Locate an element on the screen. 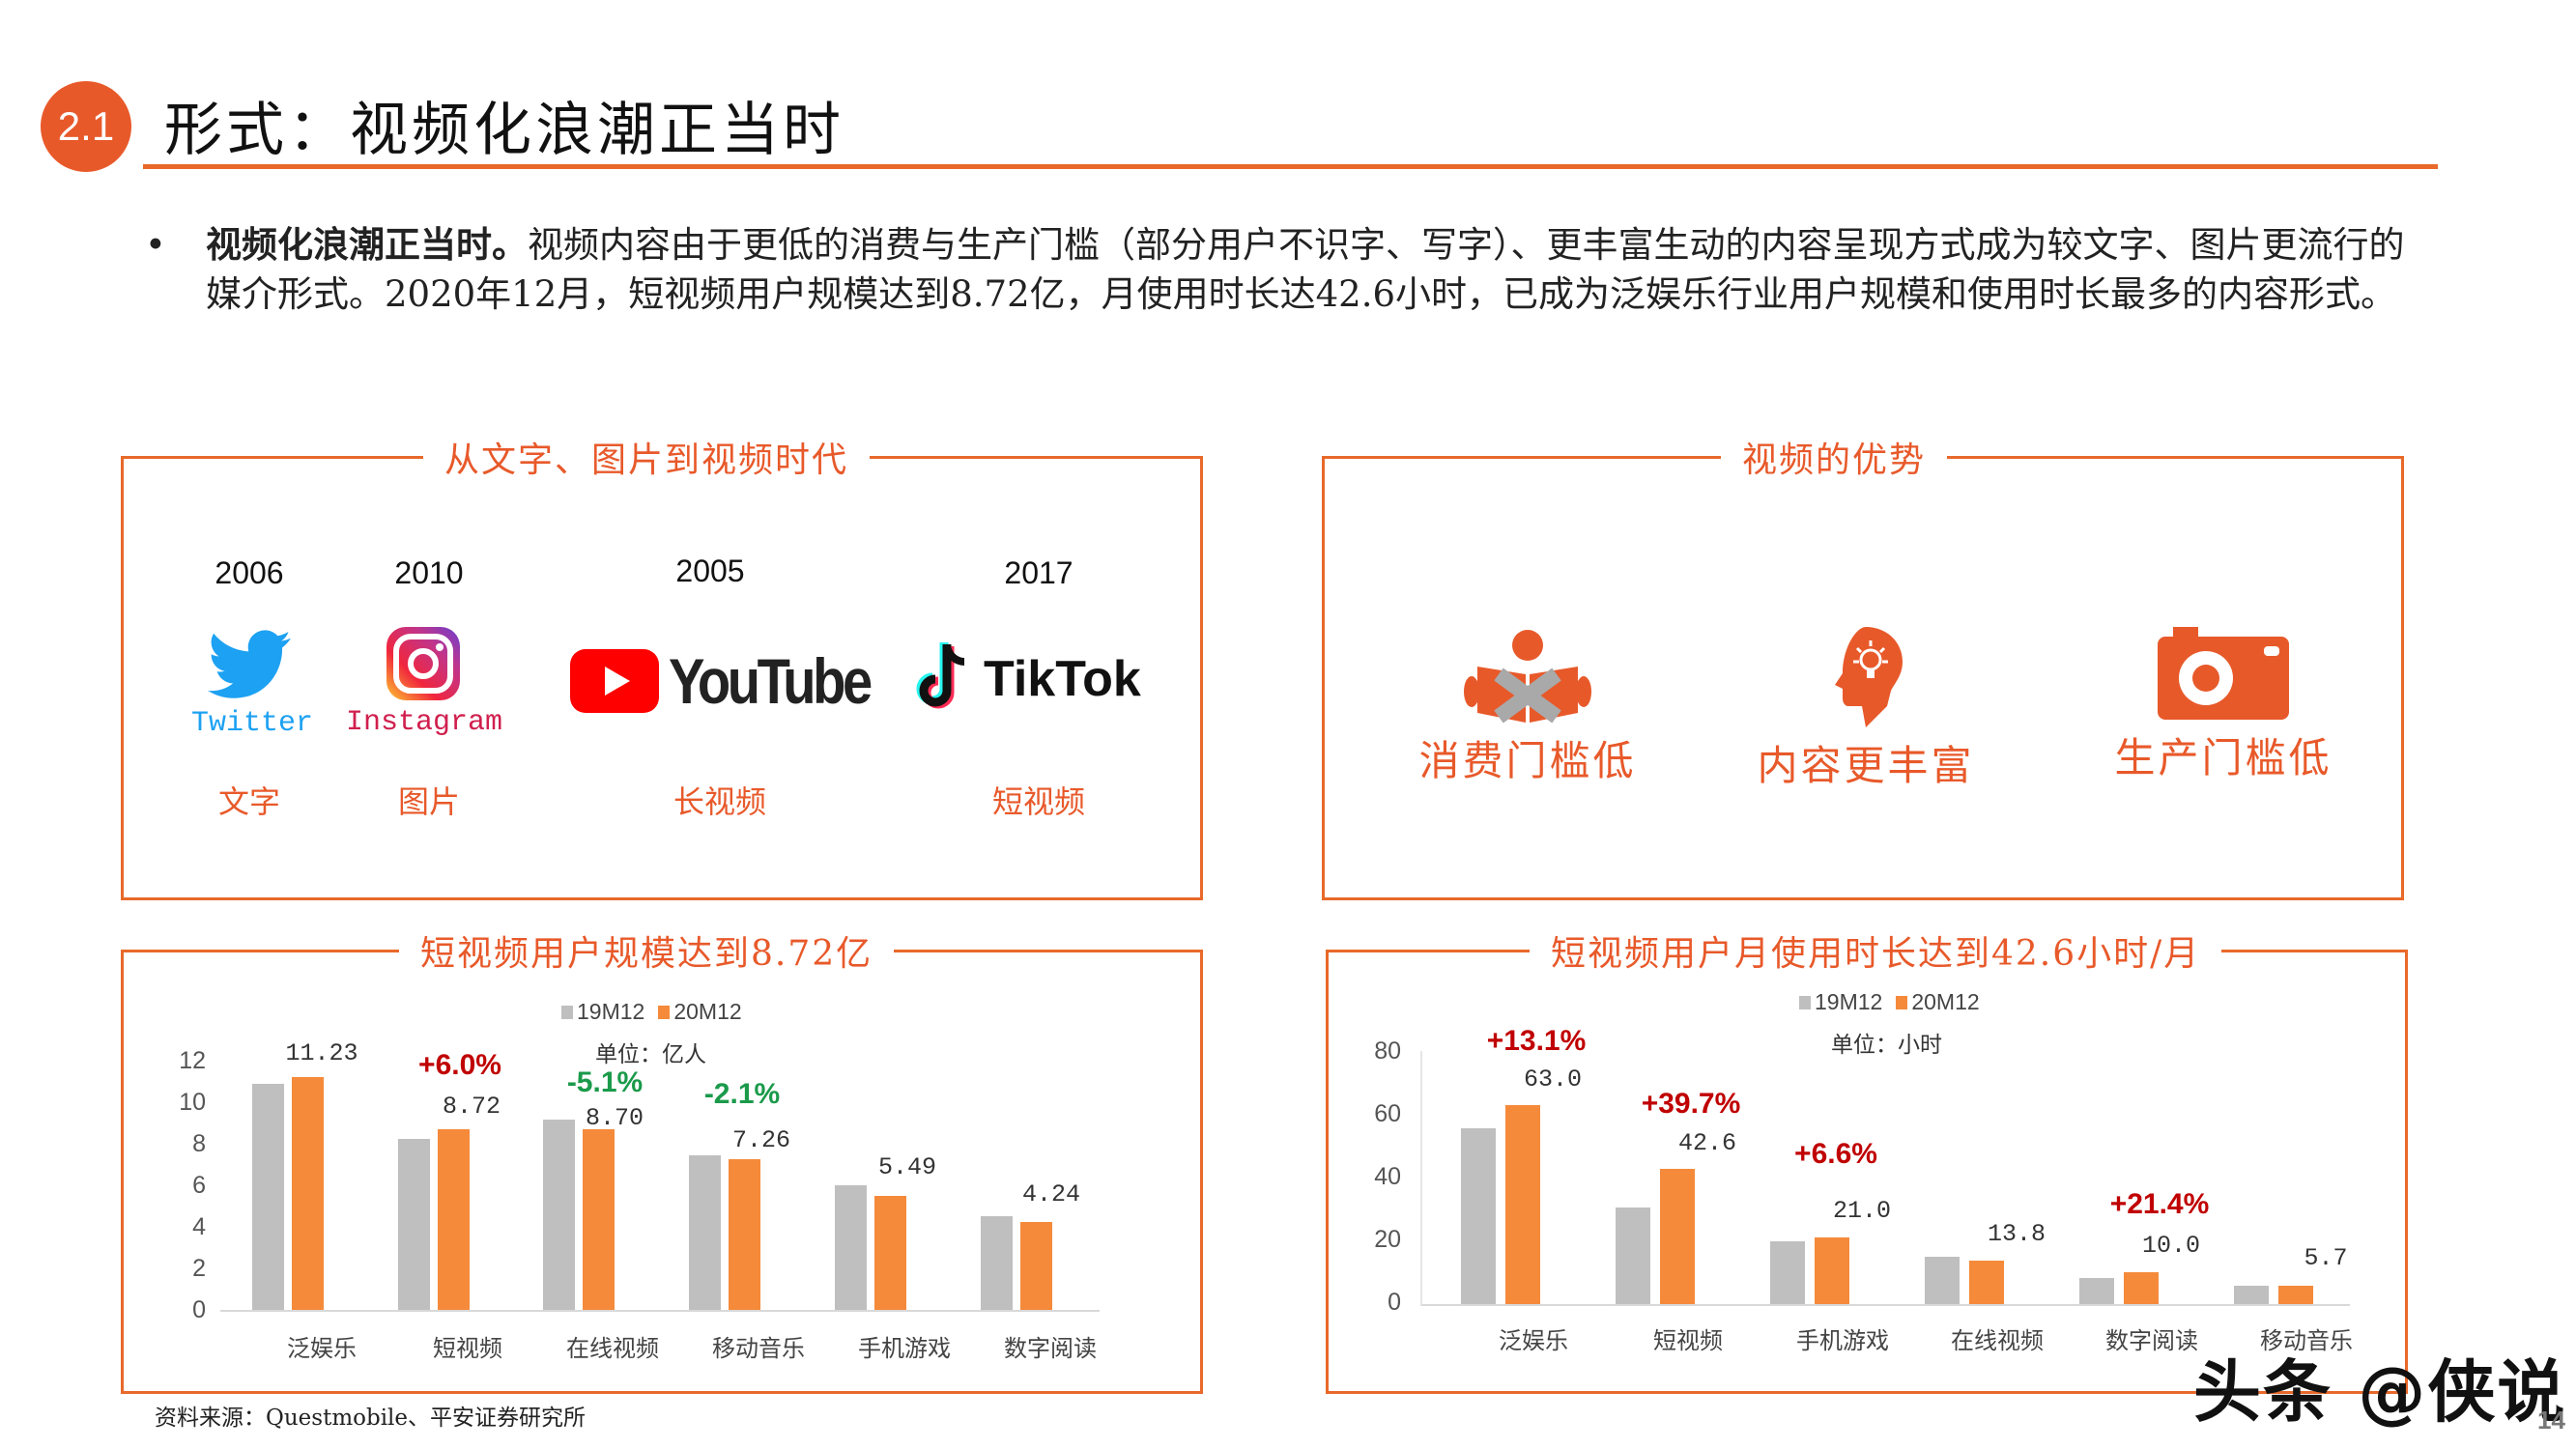  ytick: 12 is located at coordinates (193, 1060).